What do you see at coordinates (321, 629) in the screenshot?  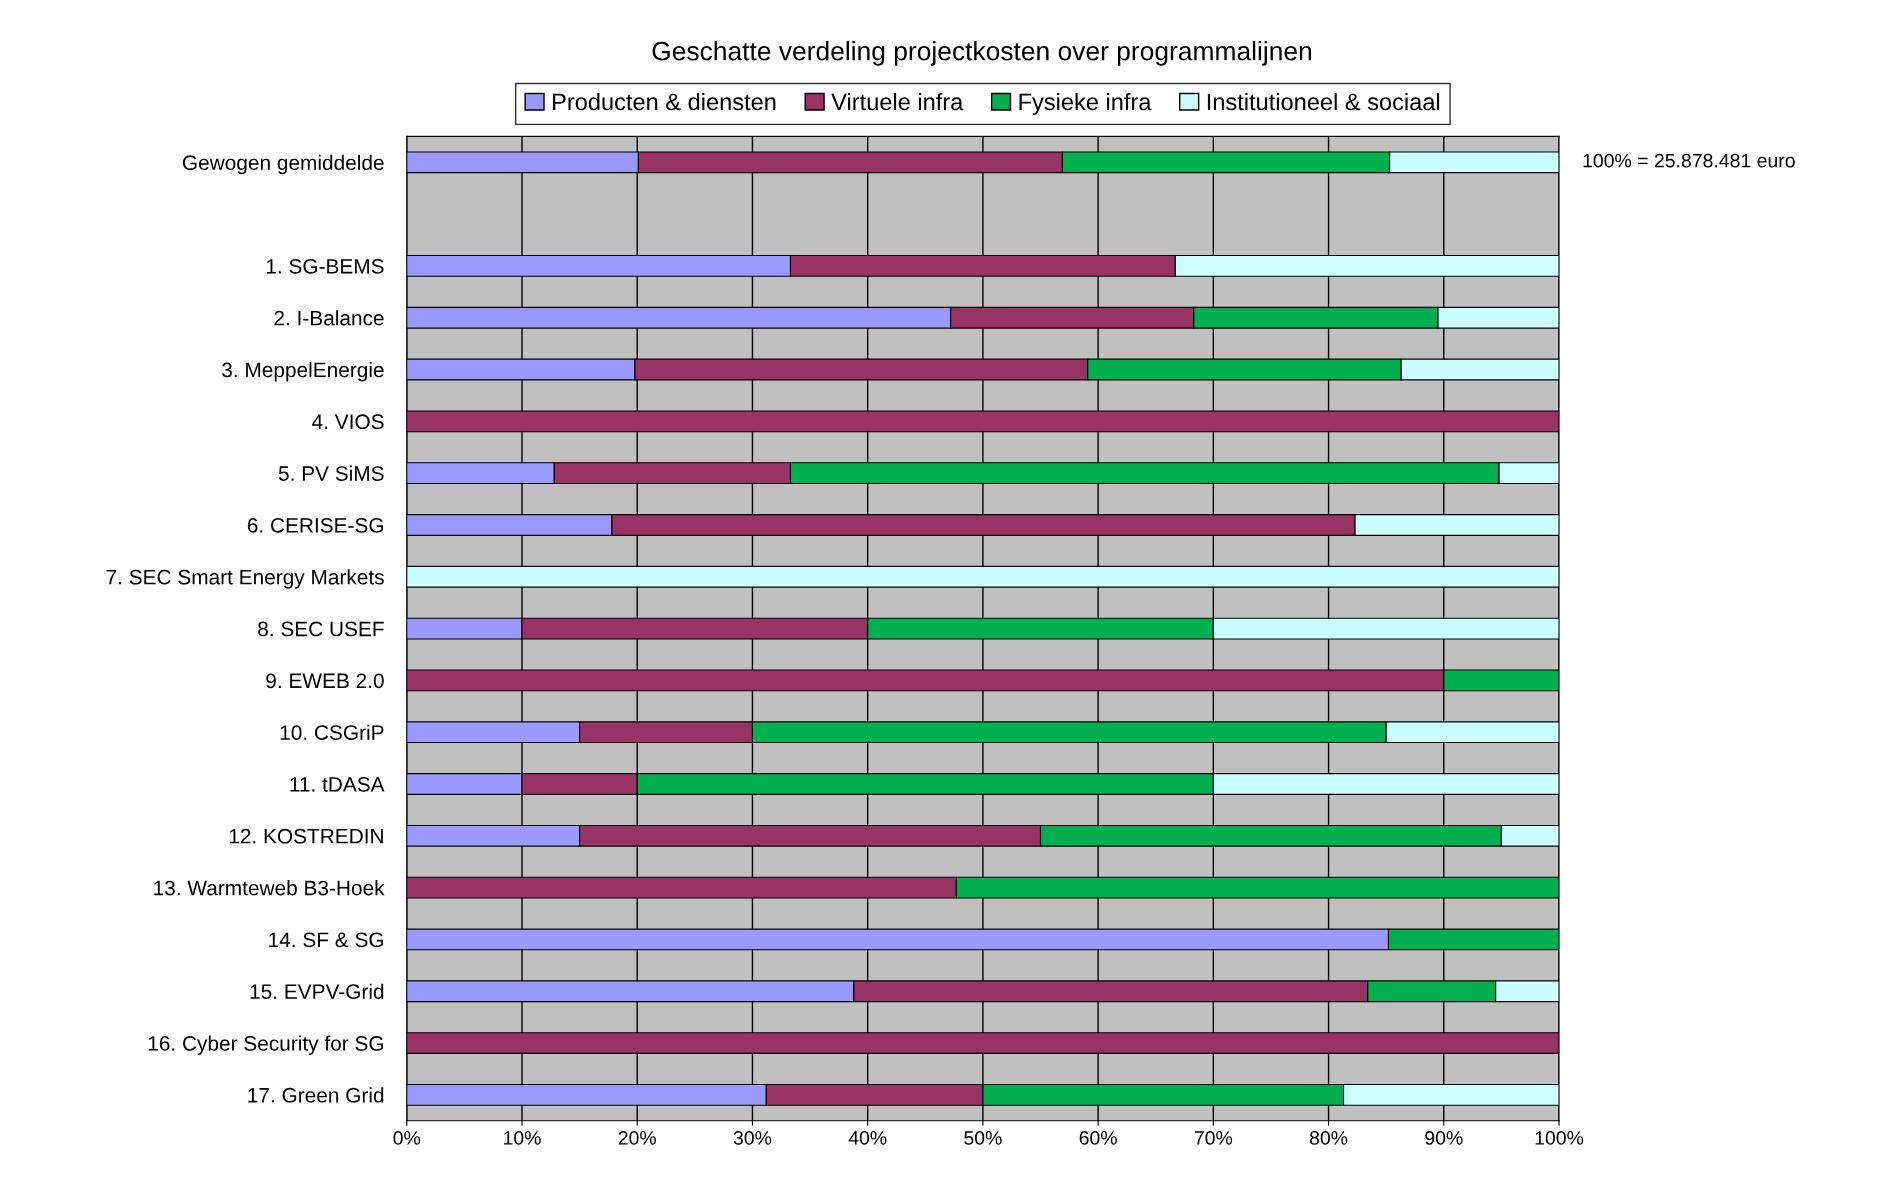 I see `y-tick-label: 8. SEC USEF` at bounding box center [321, 629].